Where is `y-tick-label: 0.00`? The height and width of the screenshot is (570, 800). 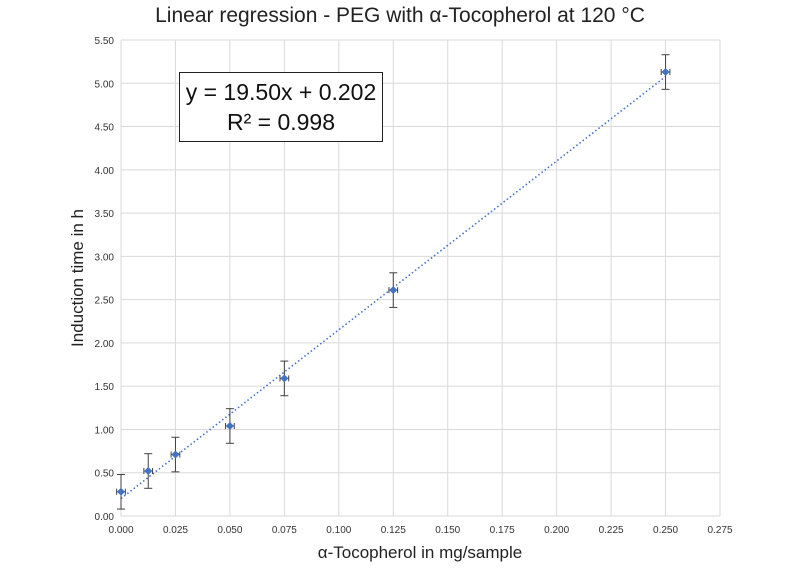 y-tick-label: 0.00 is located at coordinates (105, 517).